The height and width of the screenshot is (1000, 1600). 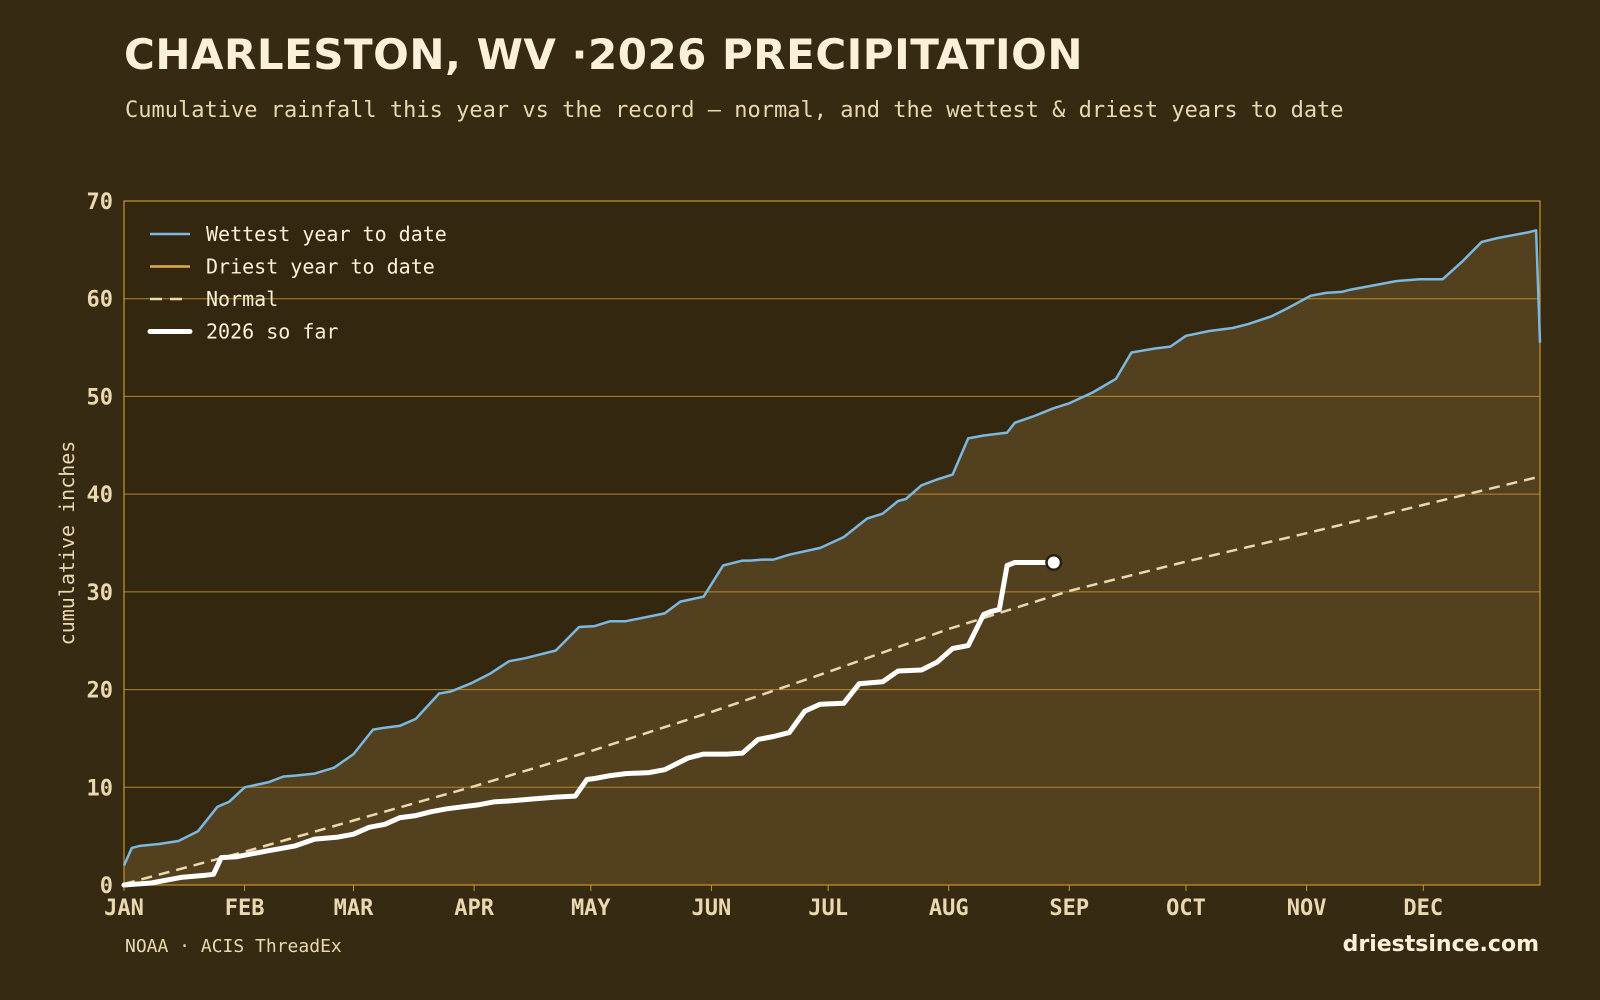 I want to click on x-tick-label: JUL, so click(x=828, y=908).